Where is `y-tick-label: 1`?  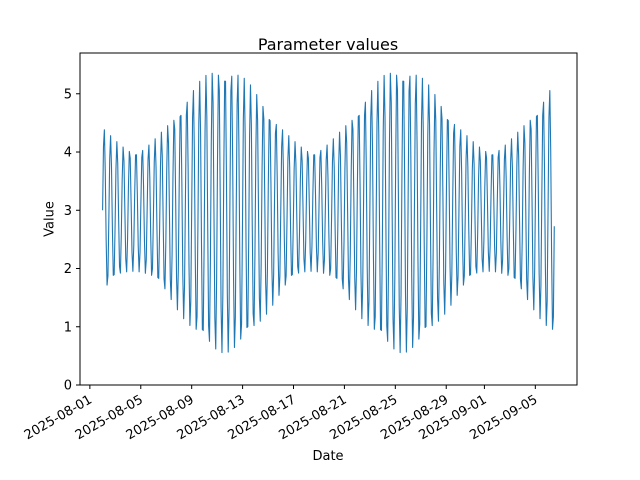 y-tick-label: 1 is located at coordinates (68, 327).